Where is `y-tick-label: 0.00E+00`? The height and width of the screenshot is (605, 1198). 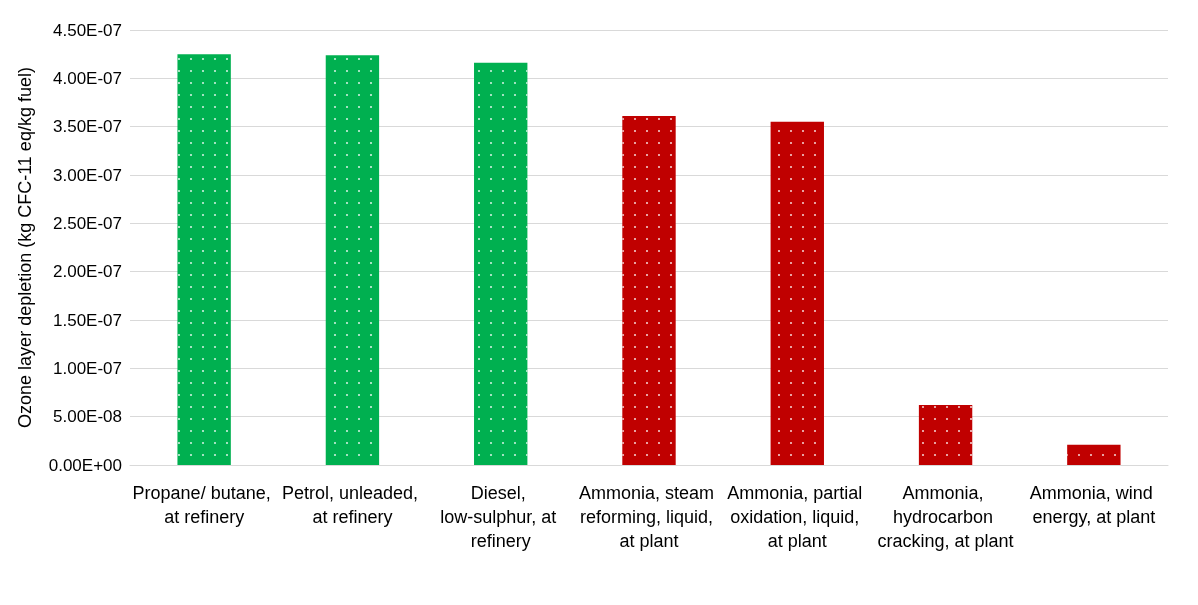 y-tick-label: 0.00E+00 is located at coordinates (85, 465).